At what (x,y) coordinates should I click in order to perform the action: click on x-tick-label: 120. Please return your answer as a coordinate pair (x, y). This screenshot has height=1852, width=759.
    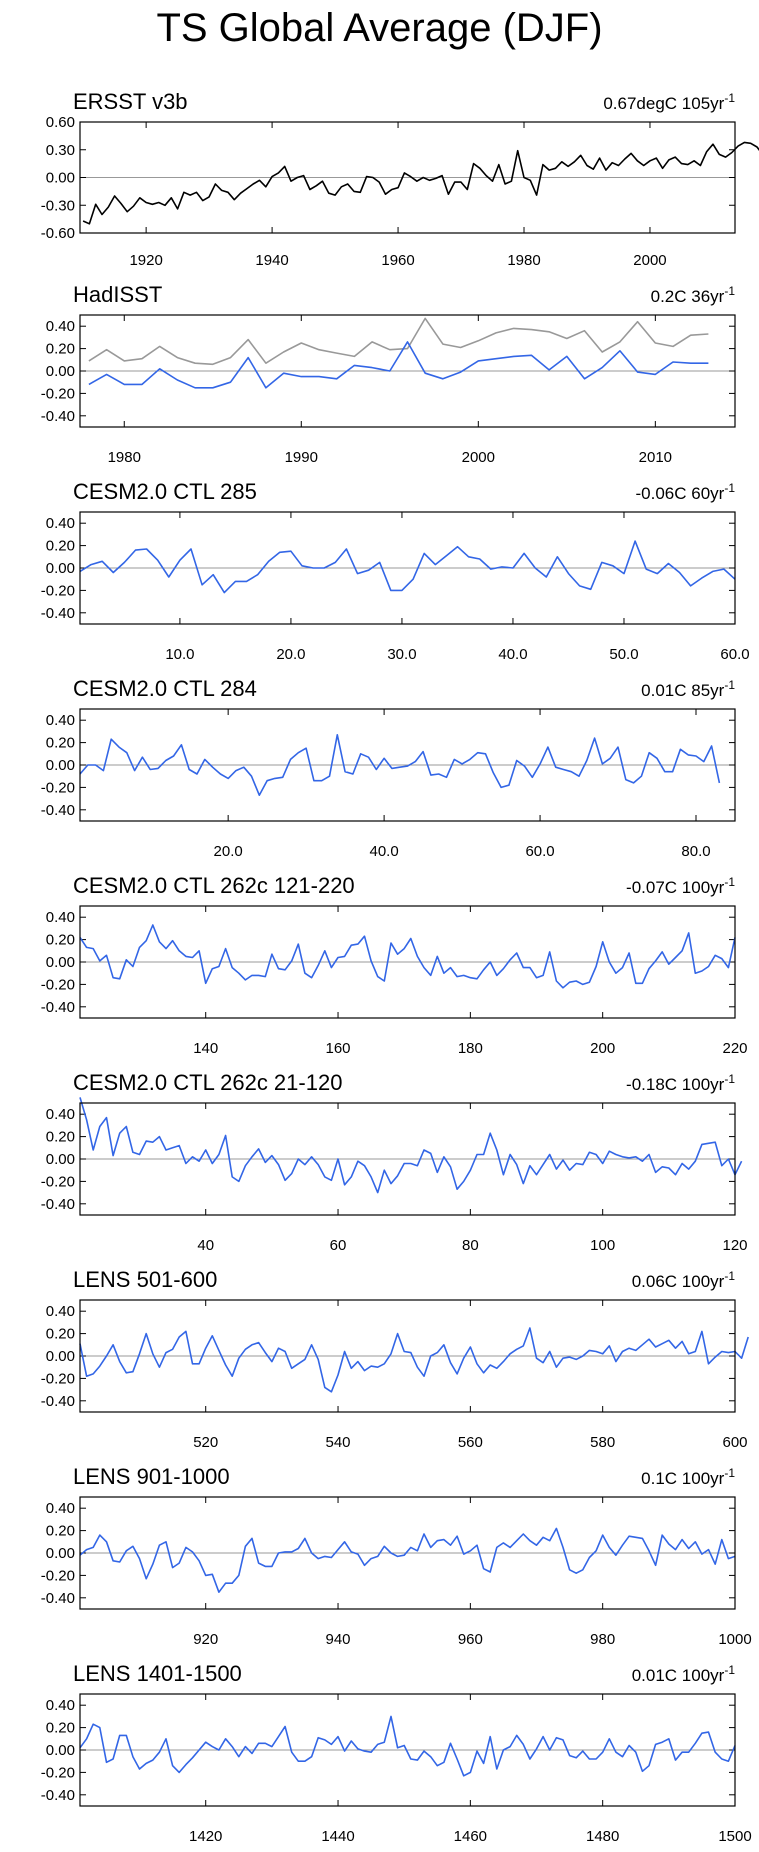
    Looking at the image, I should click on (734, 1245).